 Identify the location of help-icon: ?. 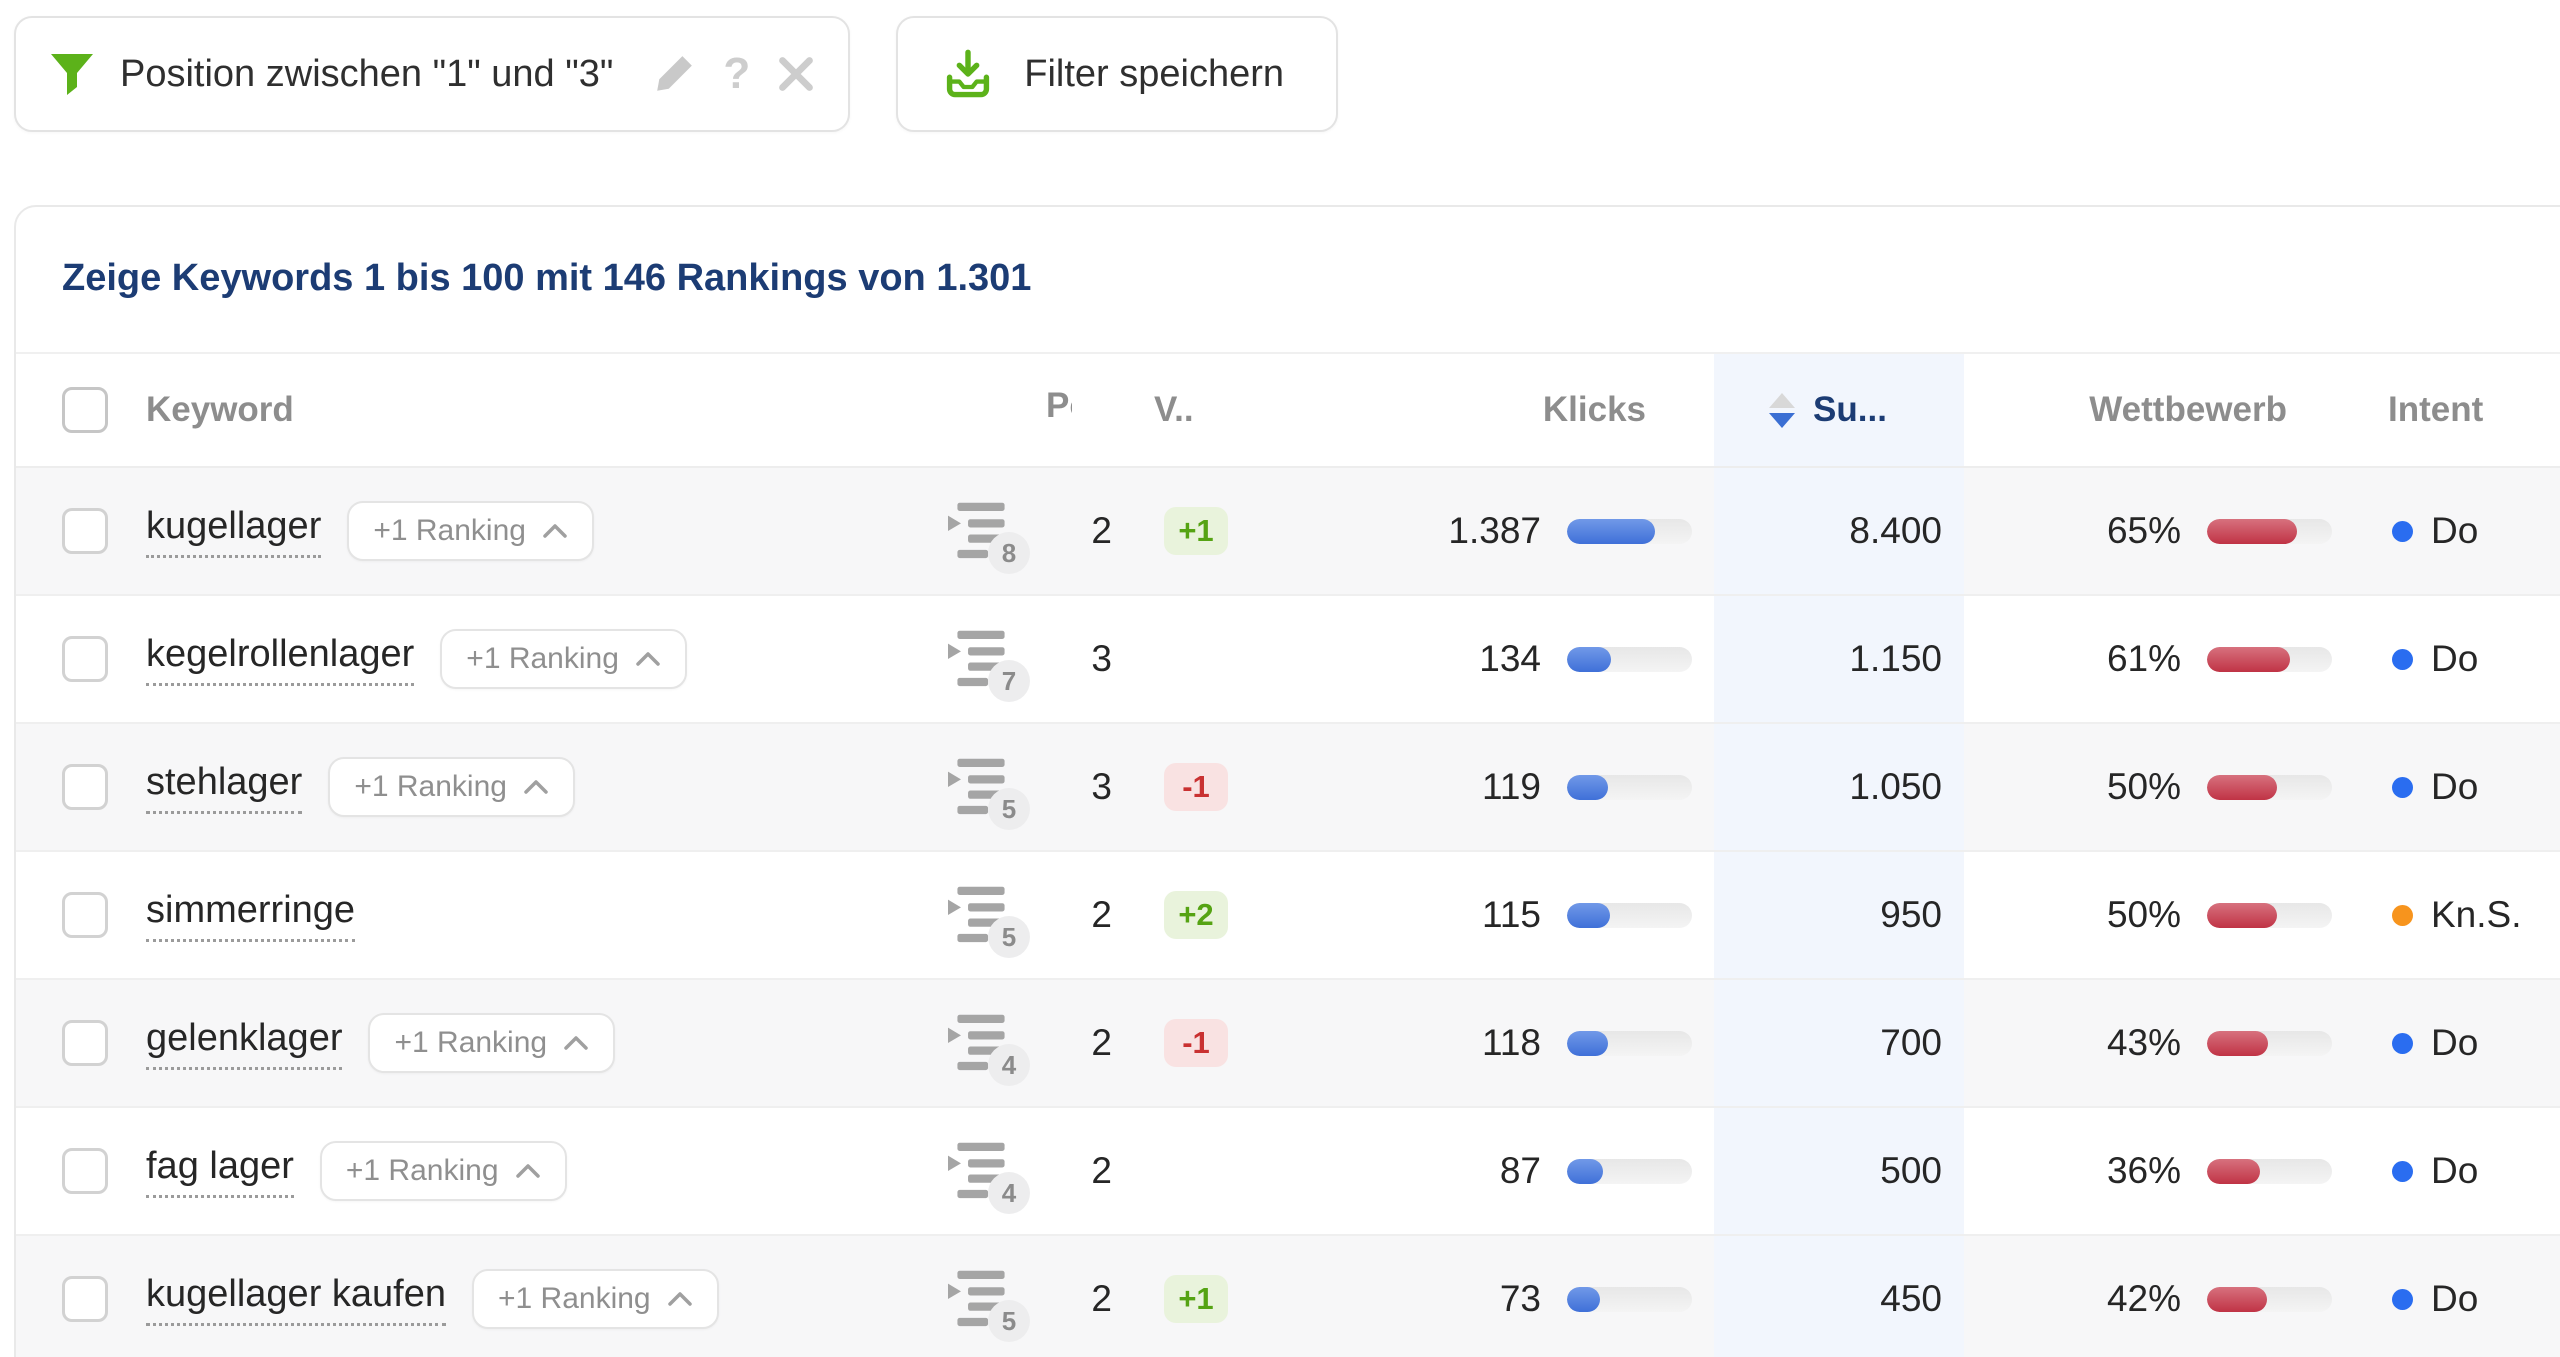
(737, 73).